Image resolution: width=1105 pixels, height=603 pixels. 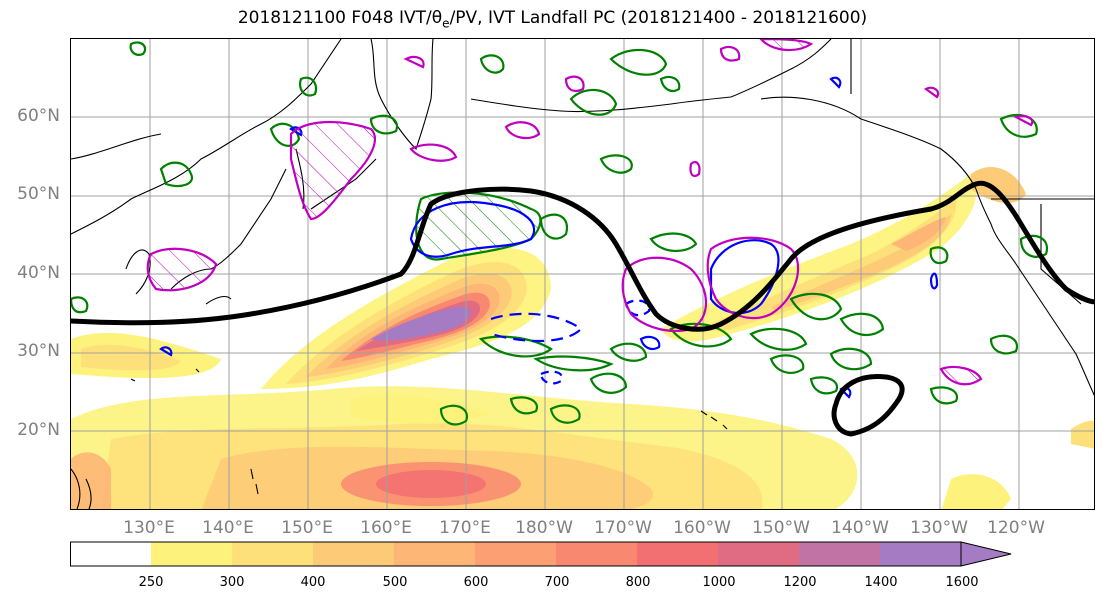 I want to click on lon-label-140w: 140°W, so click(x=860, y=528).